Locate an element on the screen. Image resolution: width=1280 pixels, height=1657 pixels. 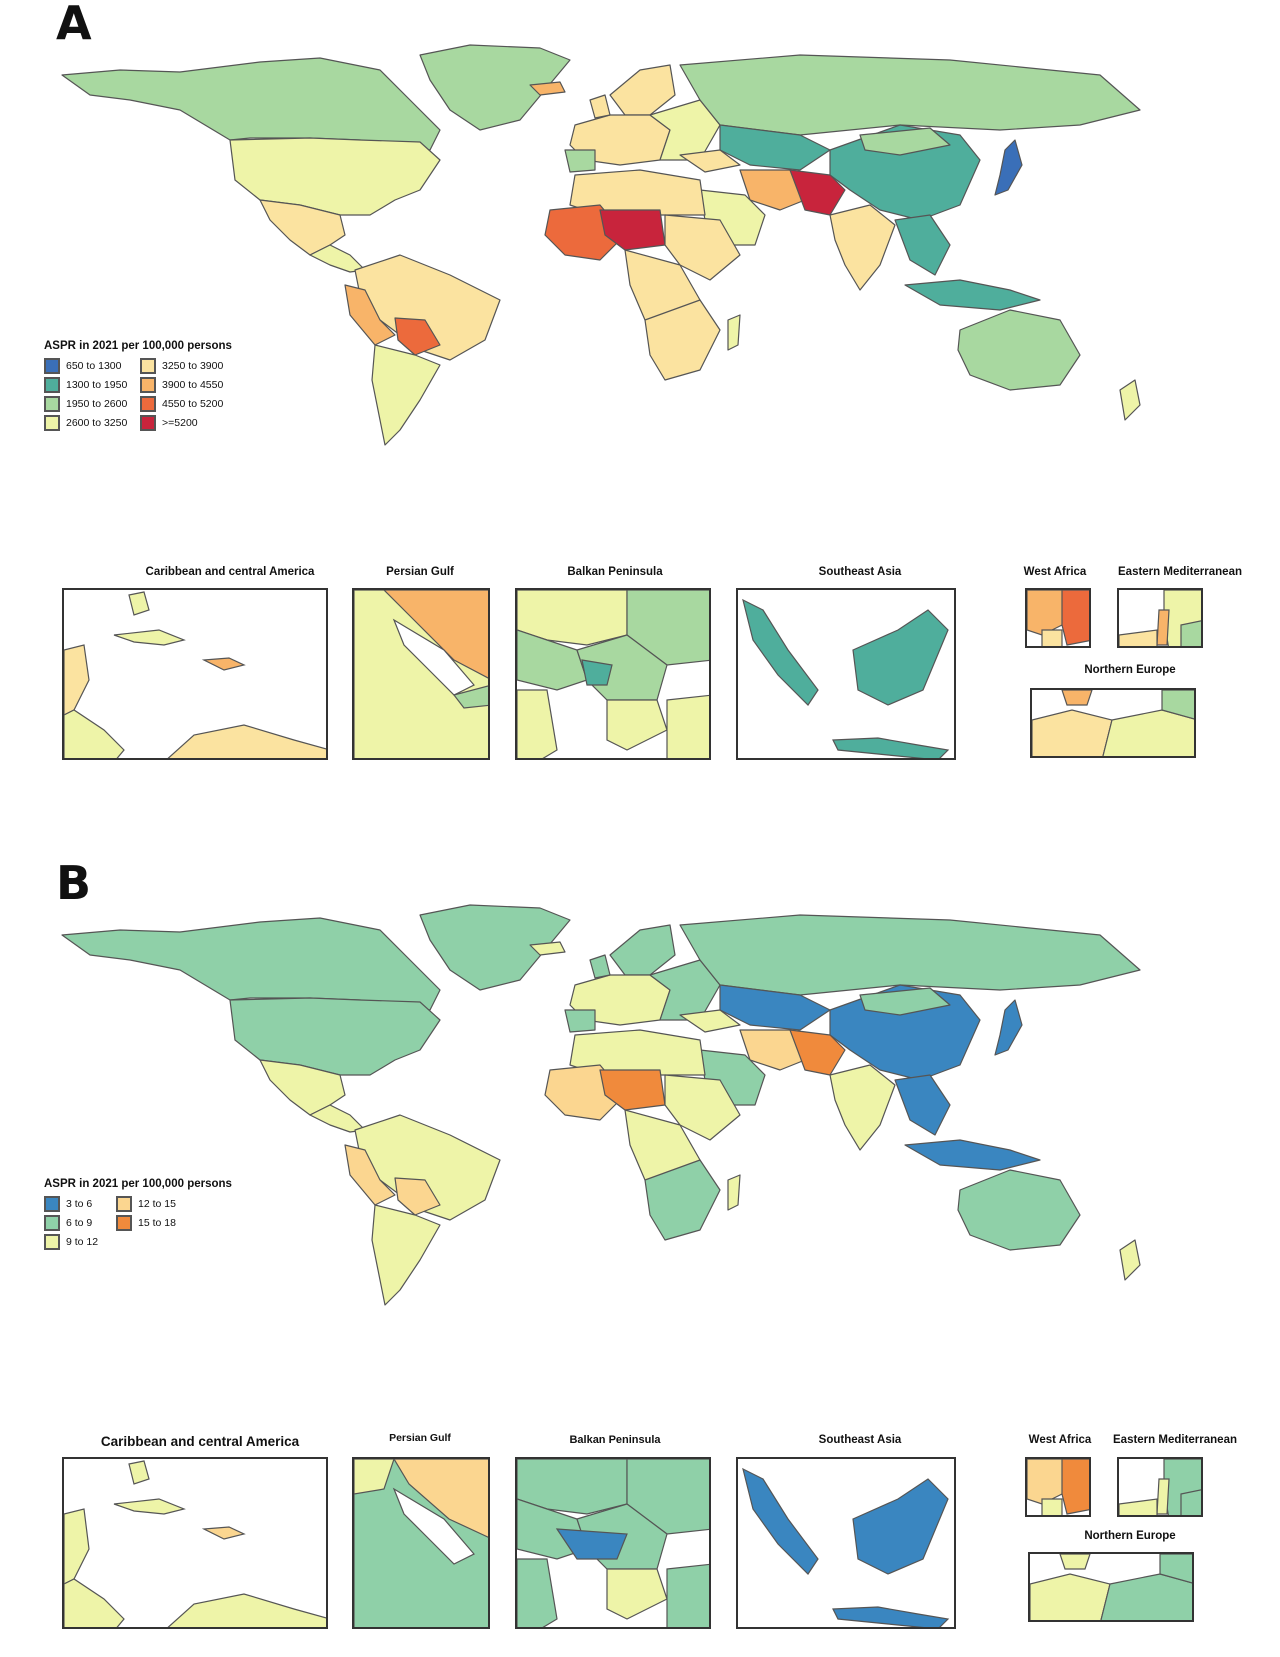
legend-item: 2600 to 3250 is located at coordinates (92, 423).